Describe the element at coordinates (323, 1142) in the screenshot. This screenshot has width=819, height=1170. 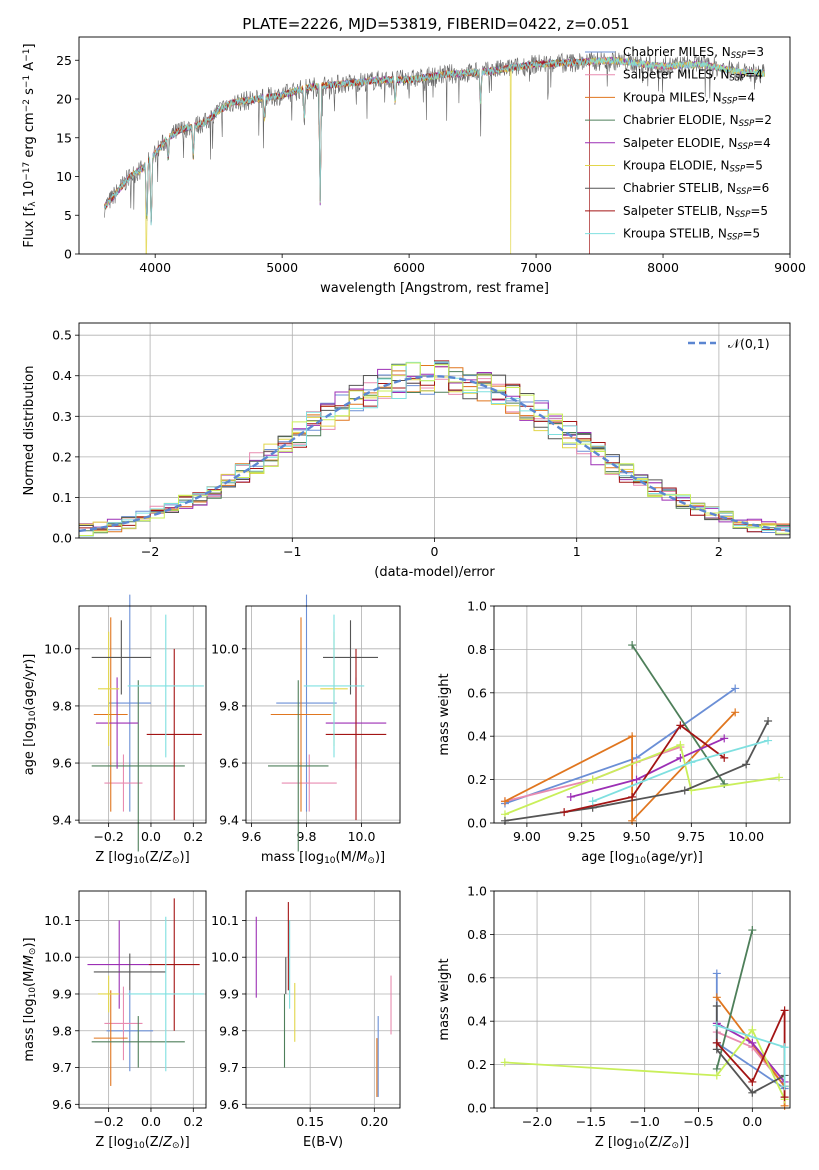
I see `x-axis-label: E(B-V)` at that location.